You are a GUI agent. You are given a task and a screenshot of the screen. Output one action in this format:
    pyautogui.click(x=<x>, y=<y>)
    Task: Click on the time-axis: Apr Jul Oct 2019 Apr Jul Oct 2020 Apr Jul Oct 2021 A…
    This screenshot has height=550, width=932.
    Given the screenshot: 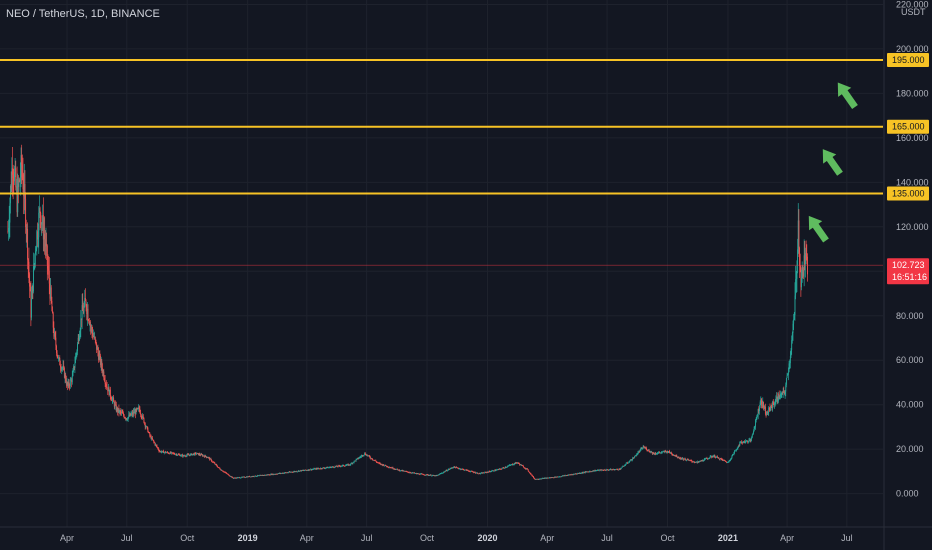 What is the action you would take?
    pyautogui.click(x=466, y=534)
    